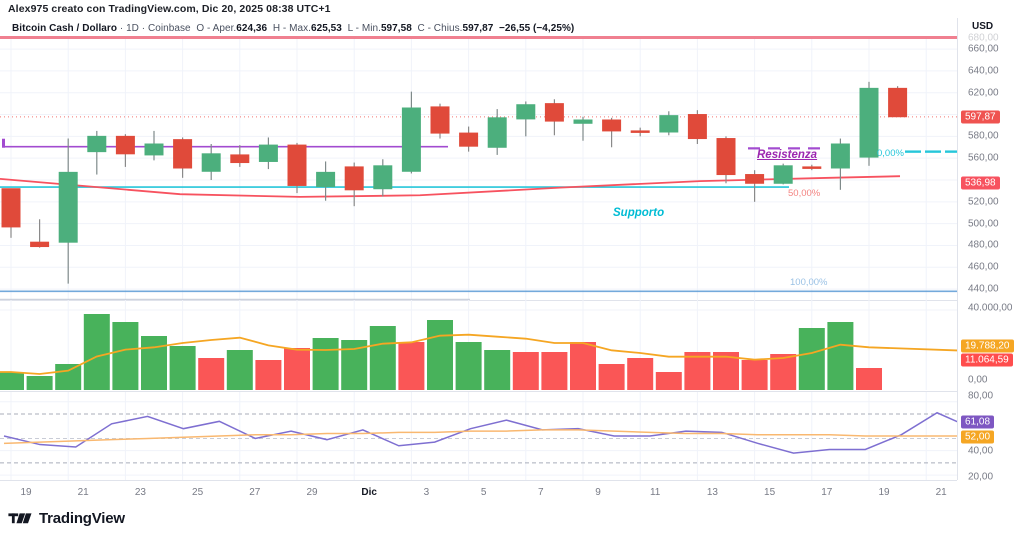 The width and height of the screenshot is (1024, 539). I want to click on rsi-tick: 40,00, so click(981, 451).